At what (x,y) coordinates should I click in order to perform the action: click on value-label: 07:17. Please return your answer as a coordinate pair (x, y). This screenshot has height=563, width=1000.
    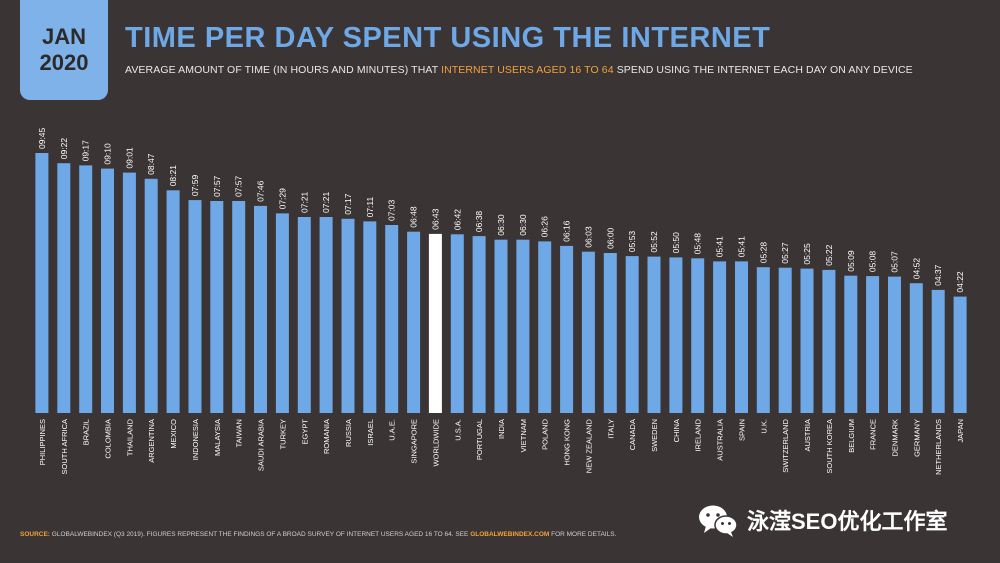
    Looking at the image, I should click on (348, 204).